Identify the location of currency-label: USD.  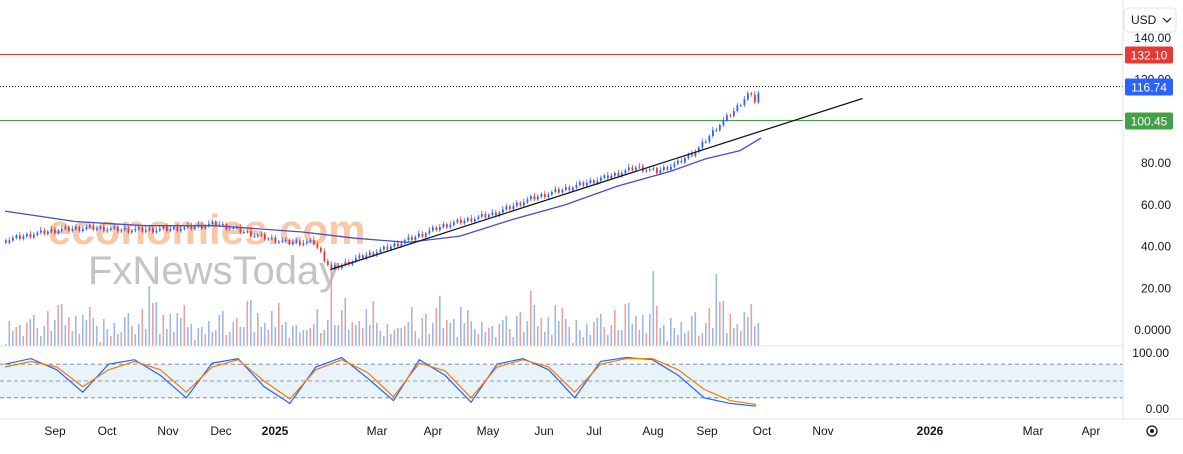
(1144, 20).